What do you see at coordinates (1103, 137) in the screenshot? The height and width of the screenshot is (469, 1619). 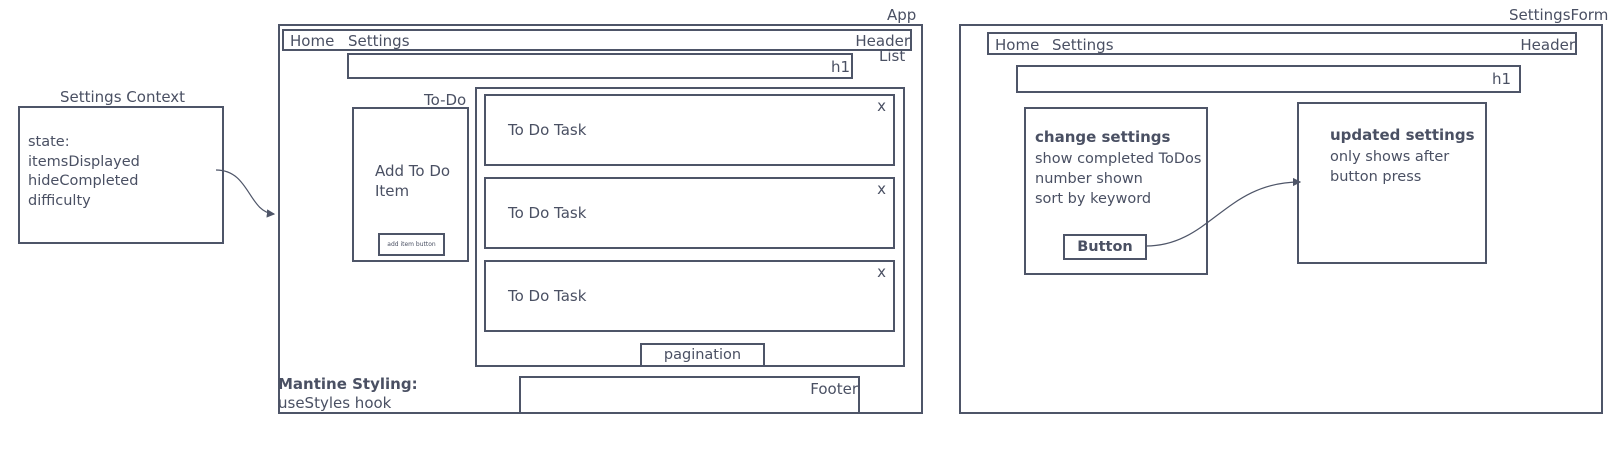 I see `change-settings-title: change settings` at bounding box center [1103, 137].